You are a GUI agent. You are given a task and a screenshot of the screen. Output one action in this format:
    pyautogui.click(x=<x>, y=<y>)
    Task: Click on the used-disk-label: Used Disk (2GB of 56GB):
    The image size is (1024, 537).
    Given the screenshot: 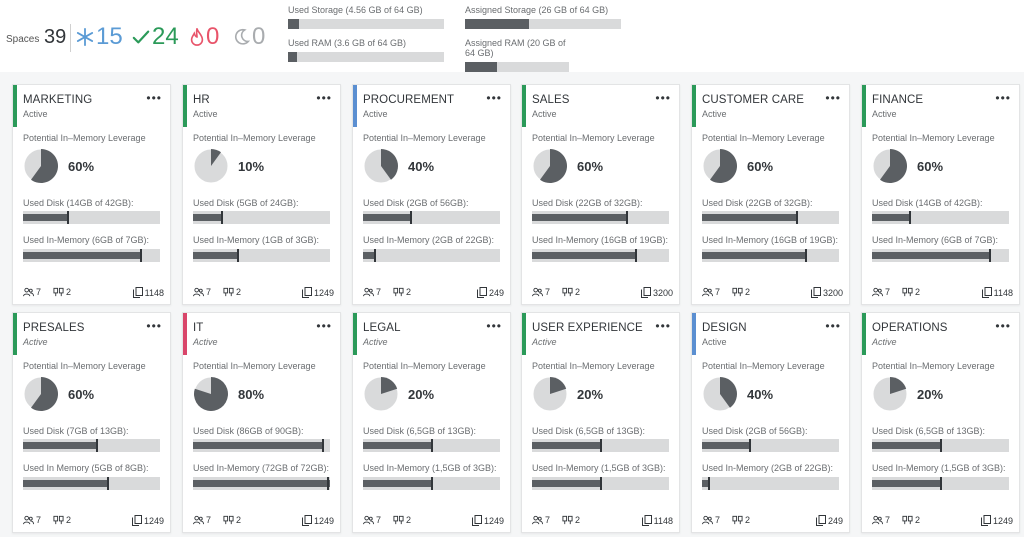 What is the action you would take?
    pyautogui.click(x=416, y=203)
    